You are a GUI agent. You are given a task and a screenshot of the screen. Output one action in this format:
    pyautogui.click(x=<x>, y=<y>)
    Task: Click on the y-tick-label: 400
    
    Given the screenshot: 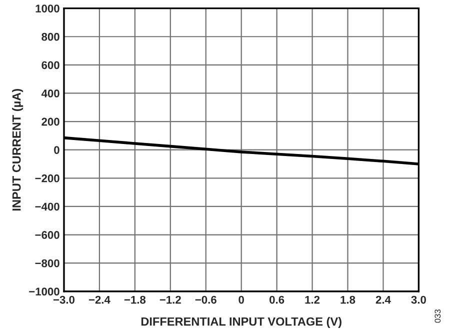 What is the action you would take?
    pyautogui.click(x=50, y=94)
    